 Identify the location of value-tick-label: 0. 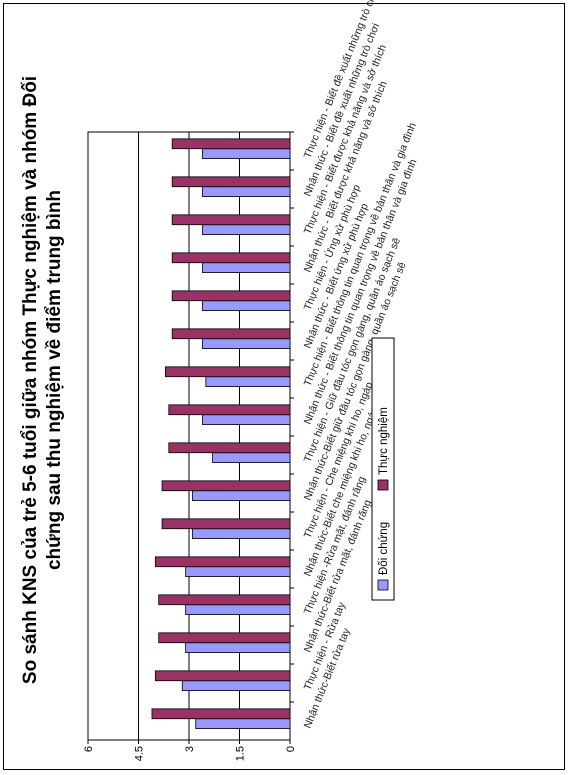
(291, 749).